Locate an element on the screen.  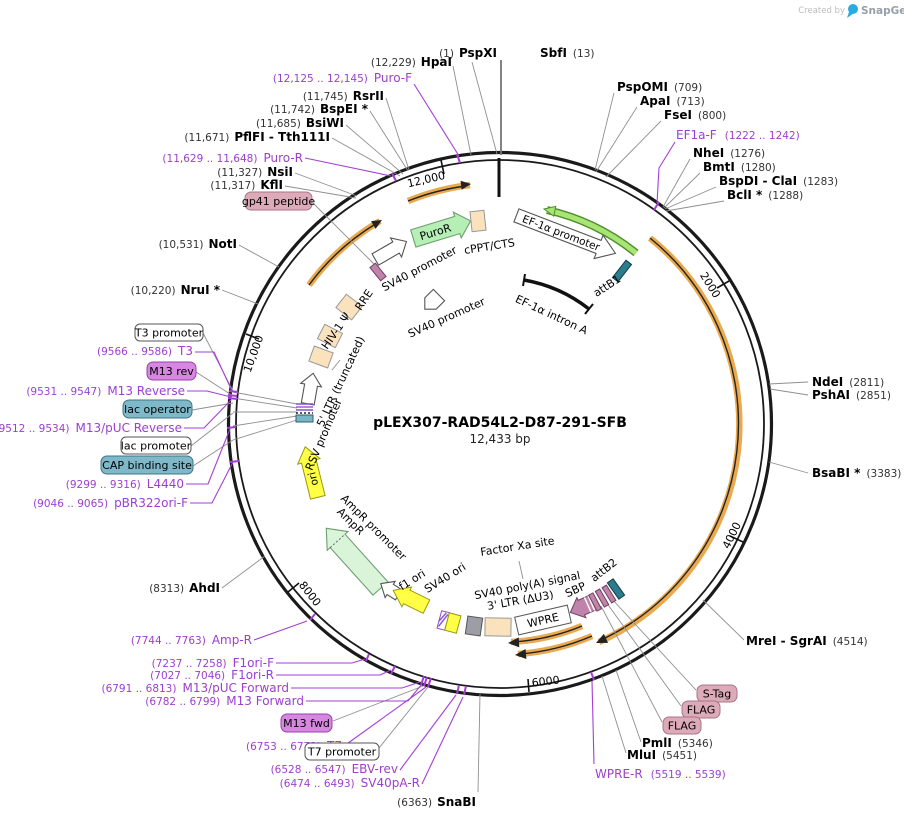
reverse-orf-arc is located at coordinates (590, 231).